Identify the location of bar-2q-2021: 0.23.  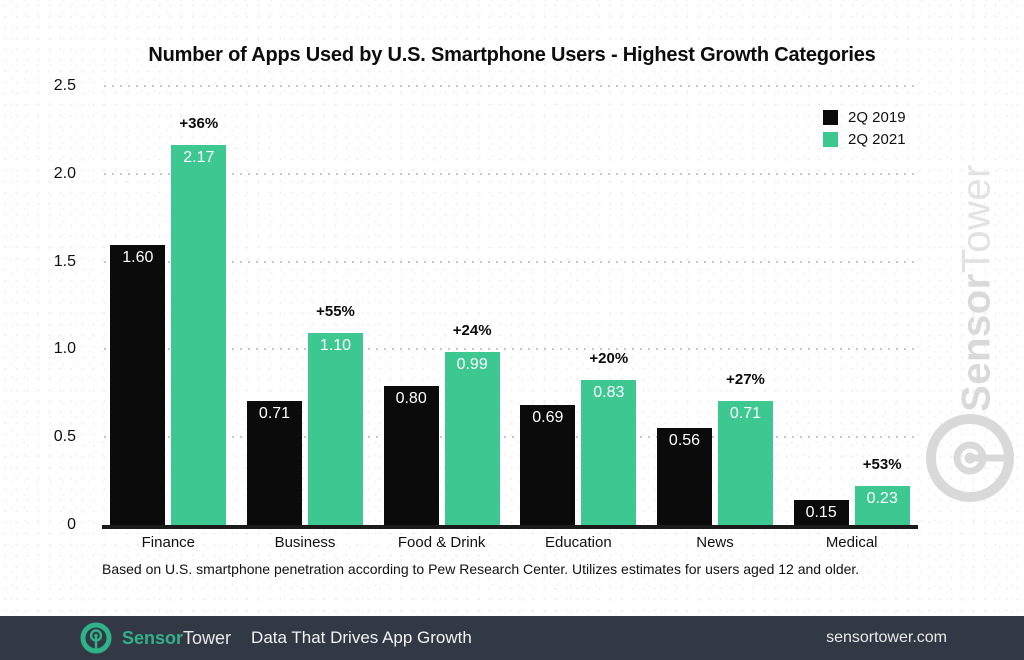
(882, 505).